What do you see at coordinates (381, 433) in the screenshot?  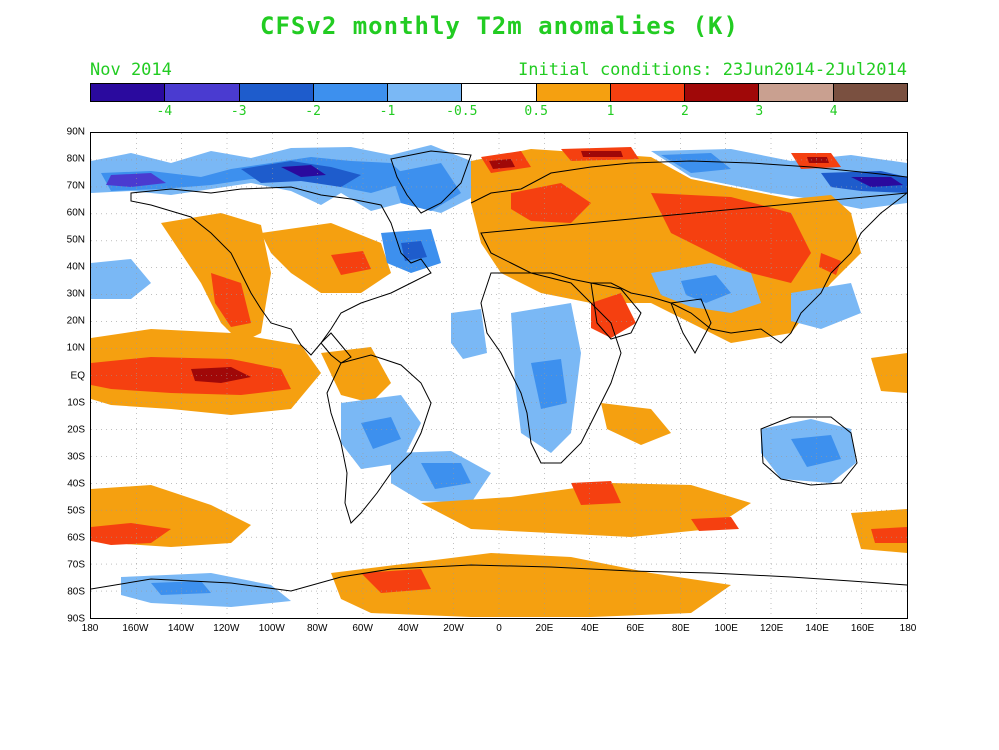 I see `cold-region-amazon-core` at bounding box center [381, 433].